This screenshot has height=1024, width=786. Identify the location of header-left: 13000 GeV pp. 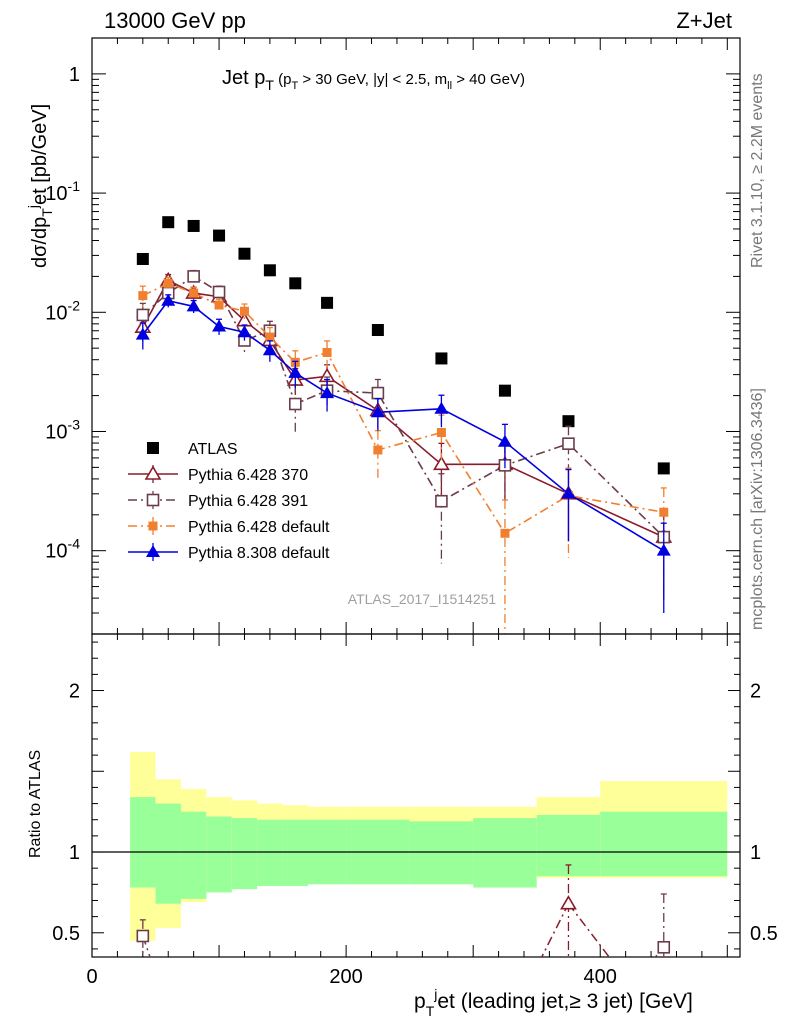
(175, 20).